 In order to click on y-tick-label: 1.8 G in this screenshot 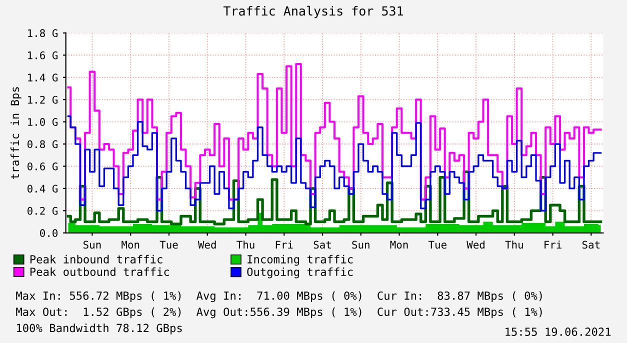, I will do `click(43, 33)`.